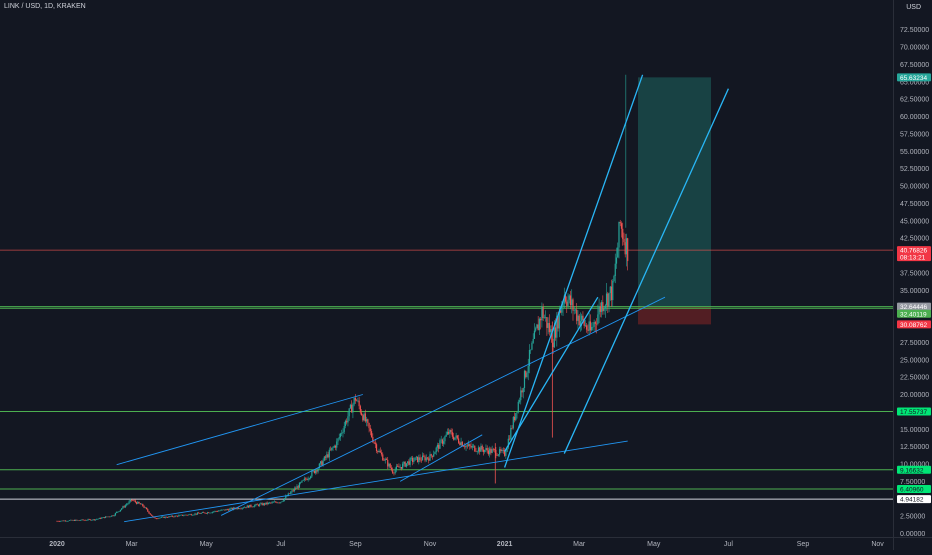 This screenshot has width=932, height=555. What do you see at coordinates (45, 6) in the screenshot?
I see `symbol-title: LINK / USD, 1D, KRAKEN` at bounding box center [45, 6].